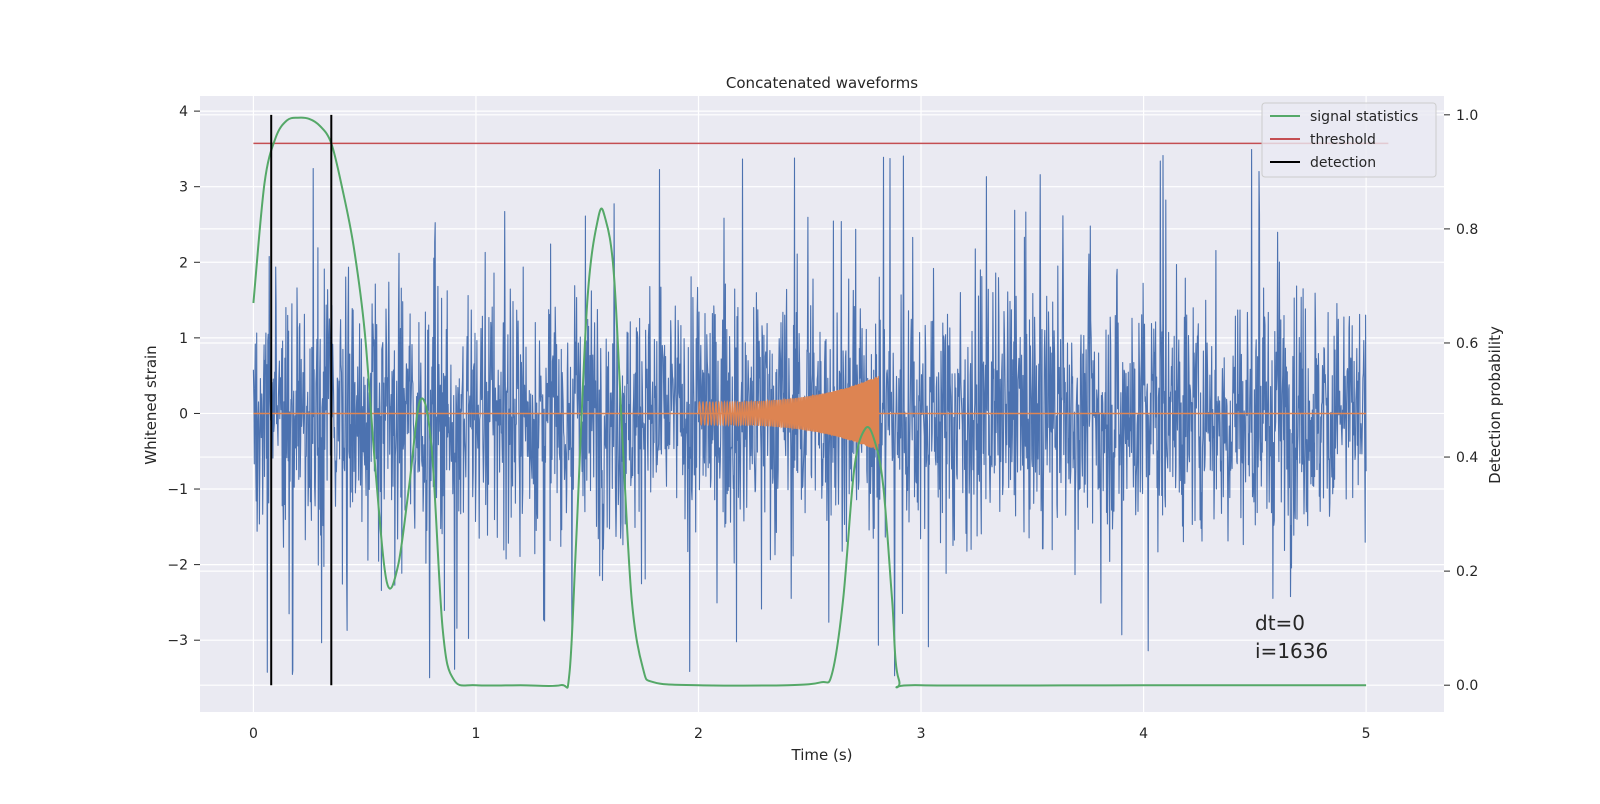  Describe the element at coordinates (183, 112) in the screenshot. I see `y-tick-label: 4` at that location.